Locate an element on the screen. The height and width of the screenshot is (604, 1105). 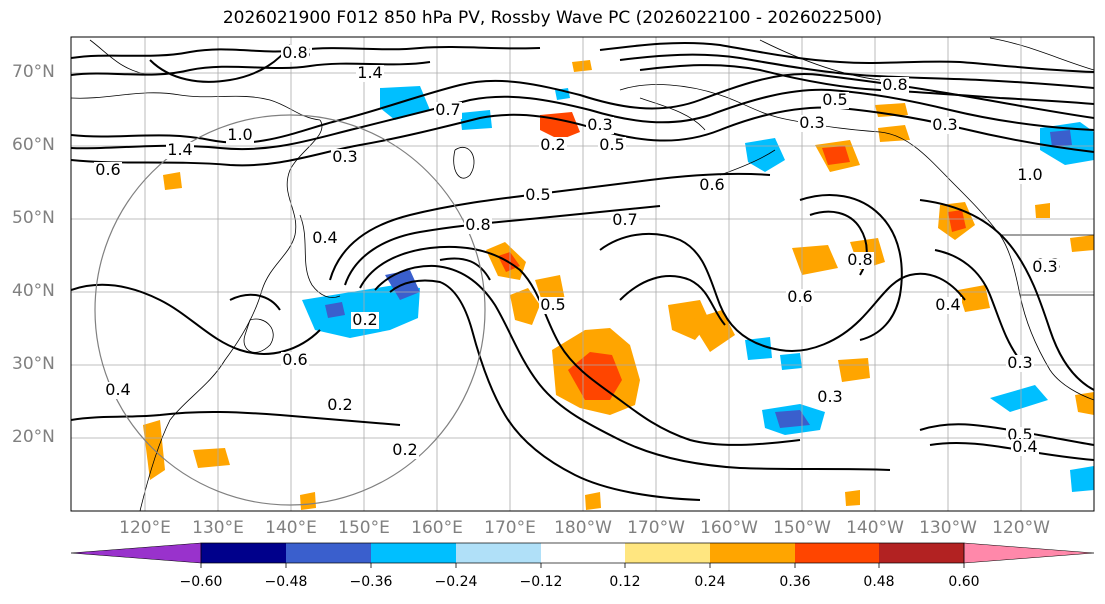
lon-label-150e: 150°E is located at coordinates (364, 528).